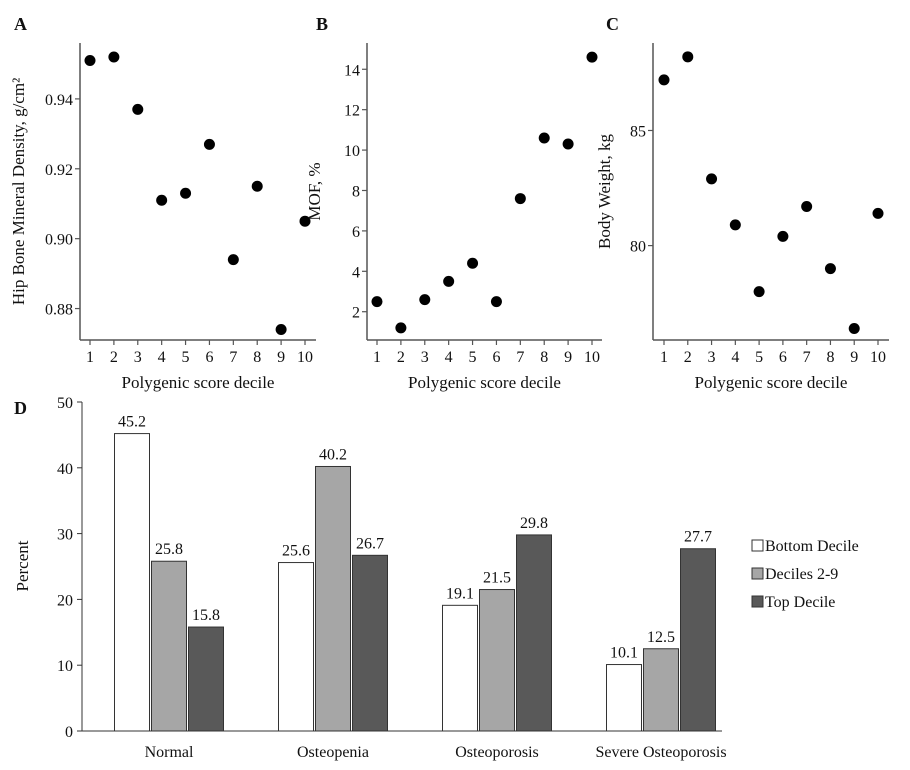 The width and height of the screenshot is (910, 770). What do you see at coordinates (65, 600) in the screenshot?
I see `y-tick-label: 20` at bounding box center [65, 600].